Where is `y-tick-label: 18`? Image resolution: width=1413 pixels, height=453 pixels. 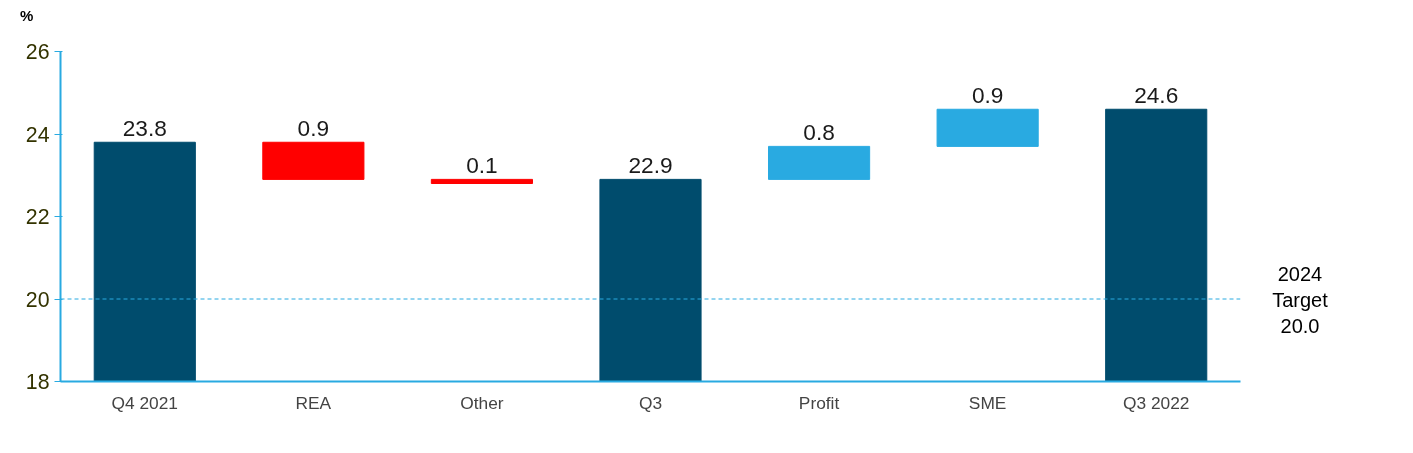 y-tick-label: 18 is located at coordinates (37, 382).